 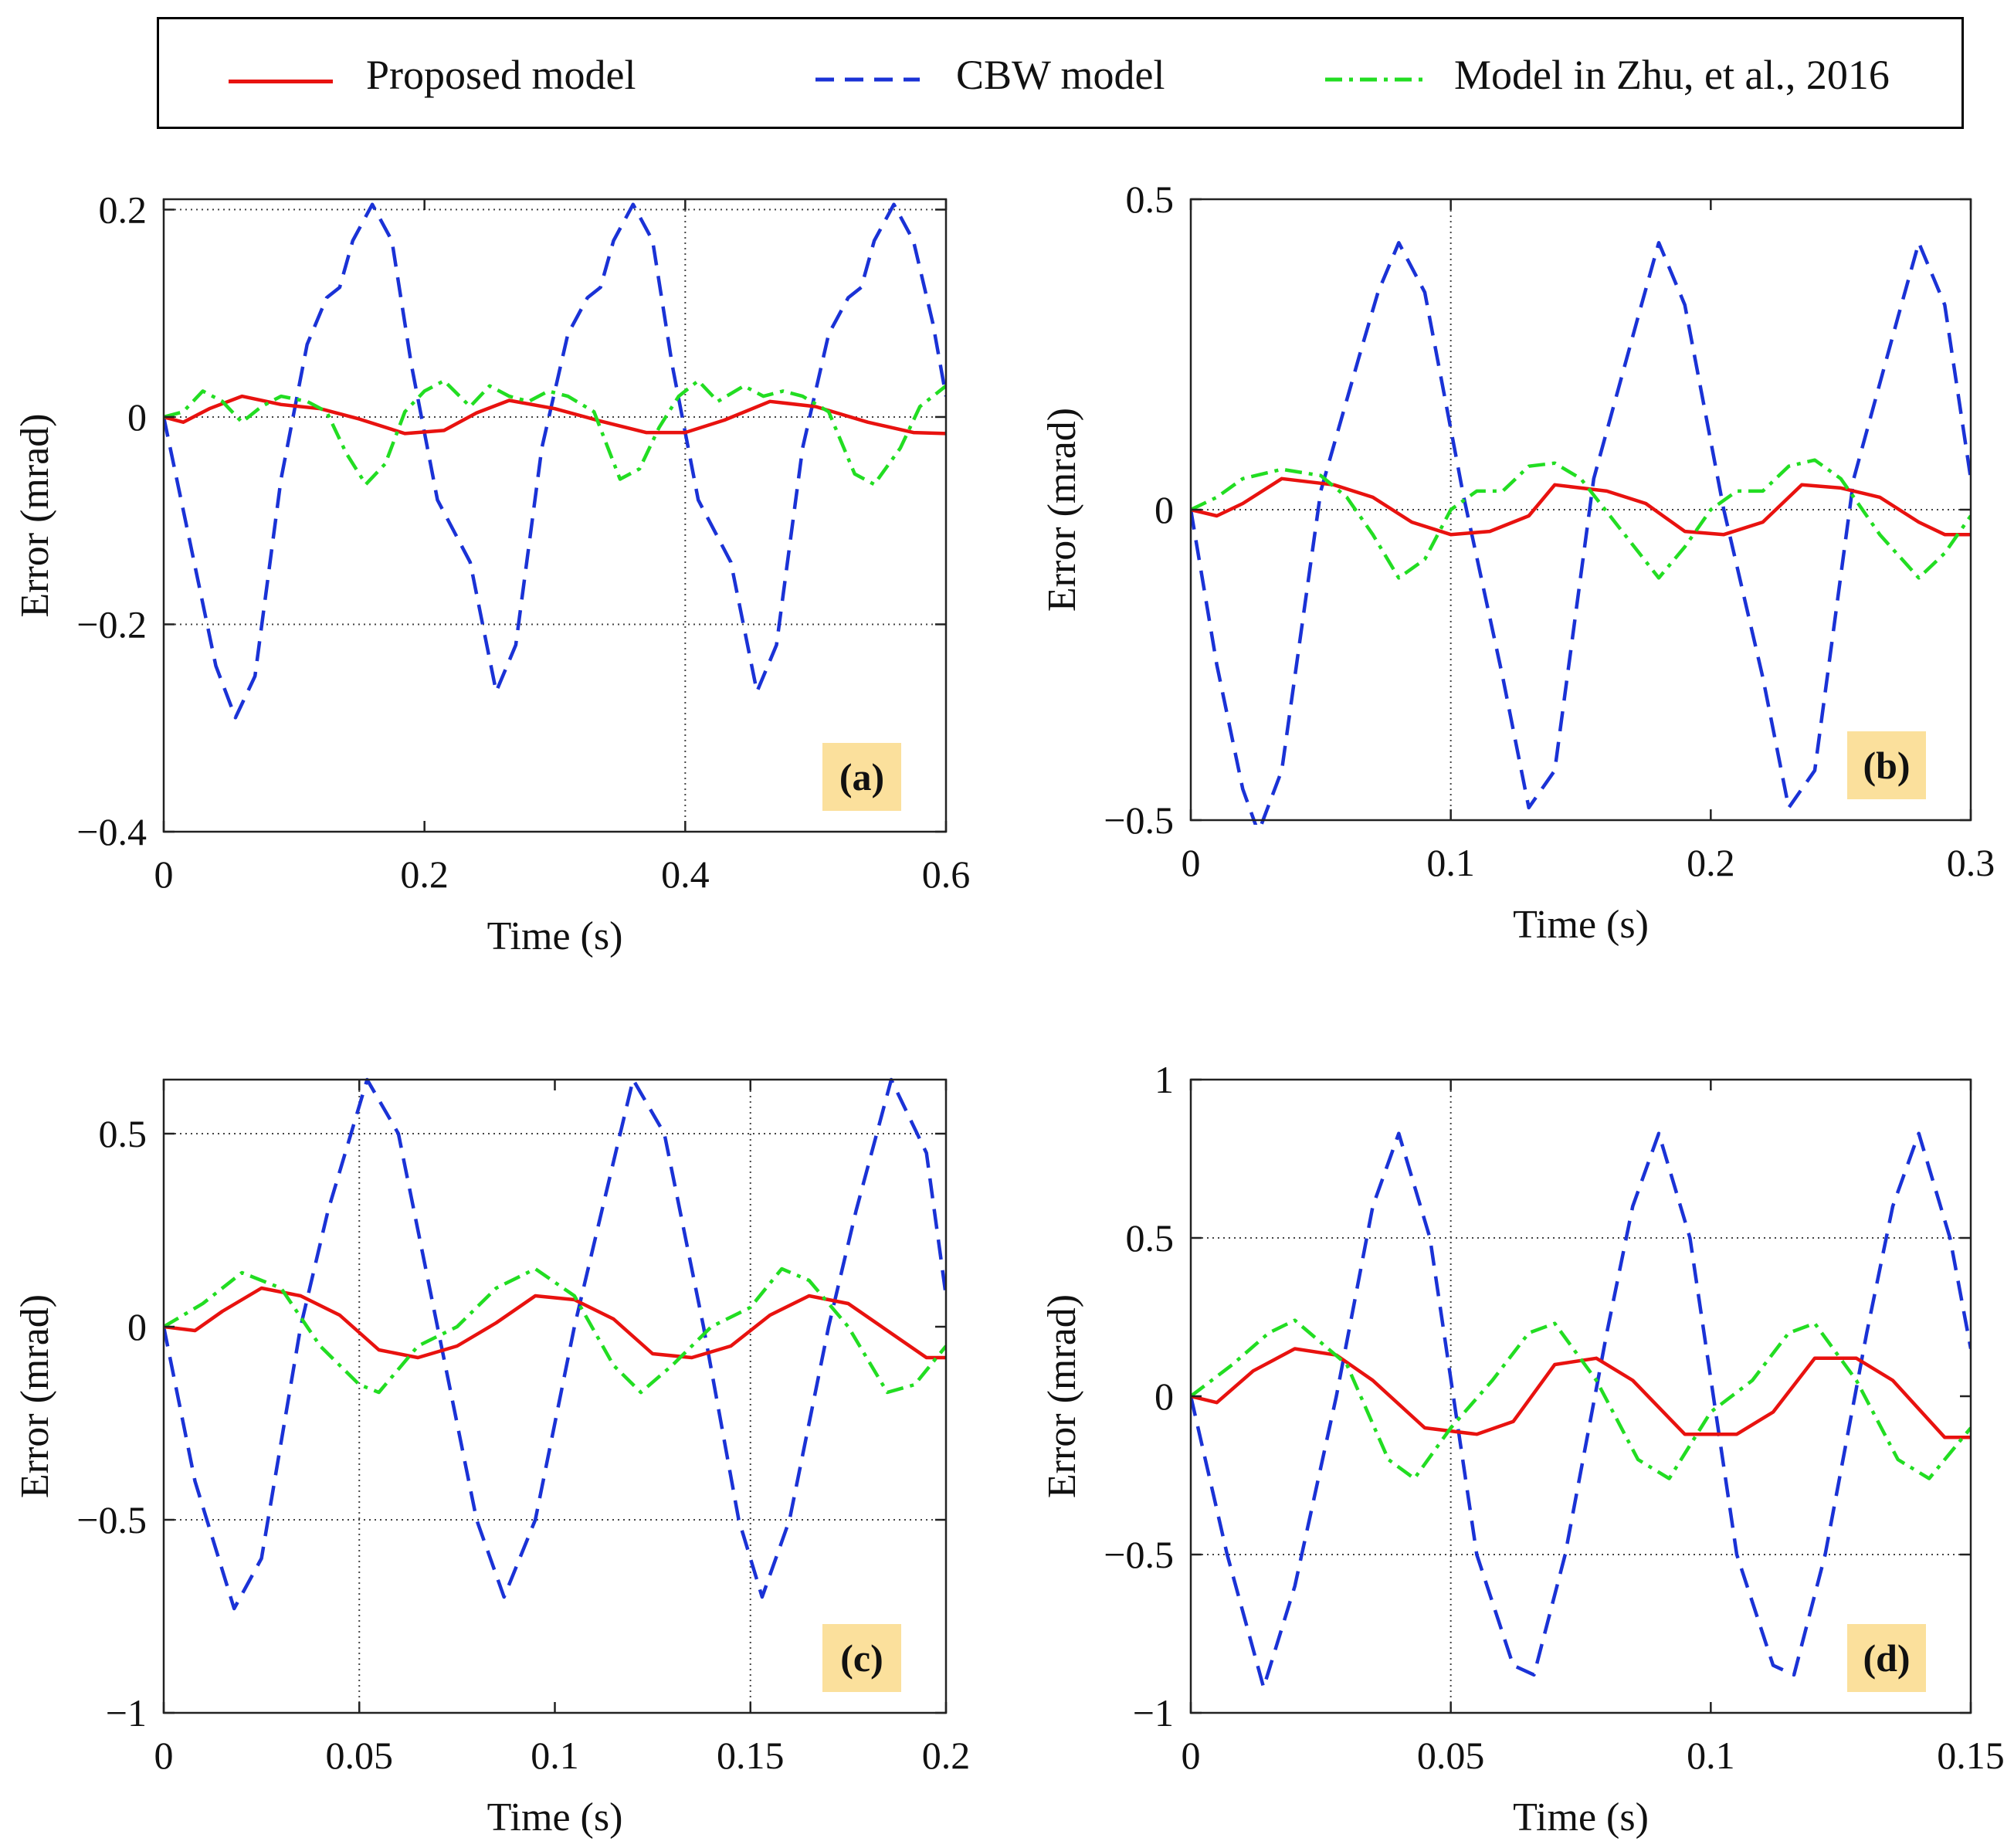 I want to click on y-tick-label: −0.4, so click(x=112, y=832).